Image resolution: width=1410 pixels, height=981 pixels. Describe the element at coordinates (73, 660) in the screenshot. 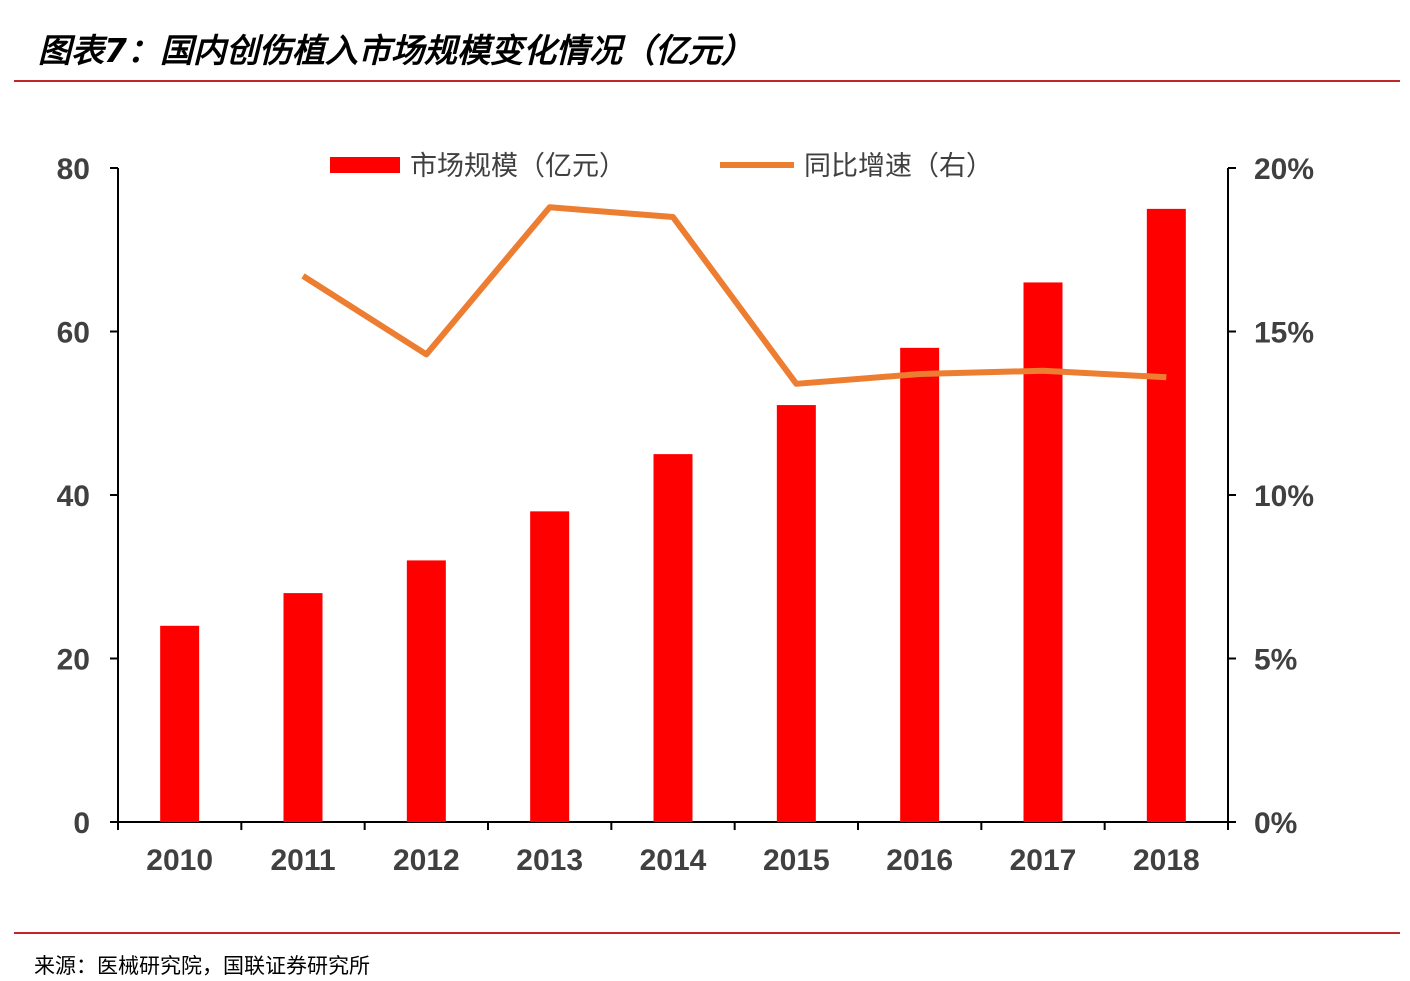

I see `y-left-tick-label: 20` at that location.